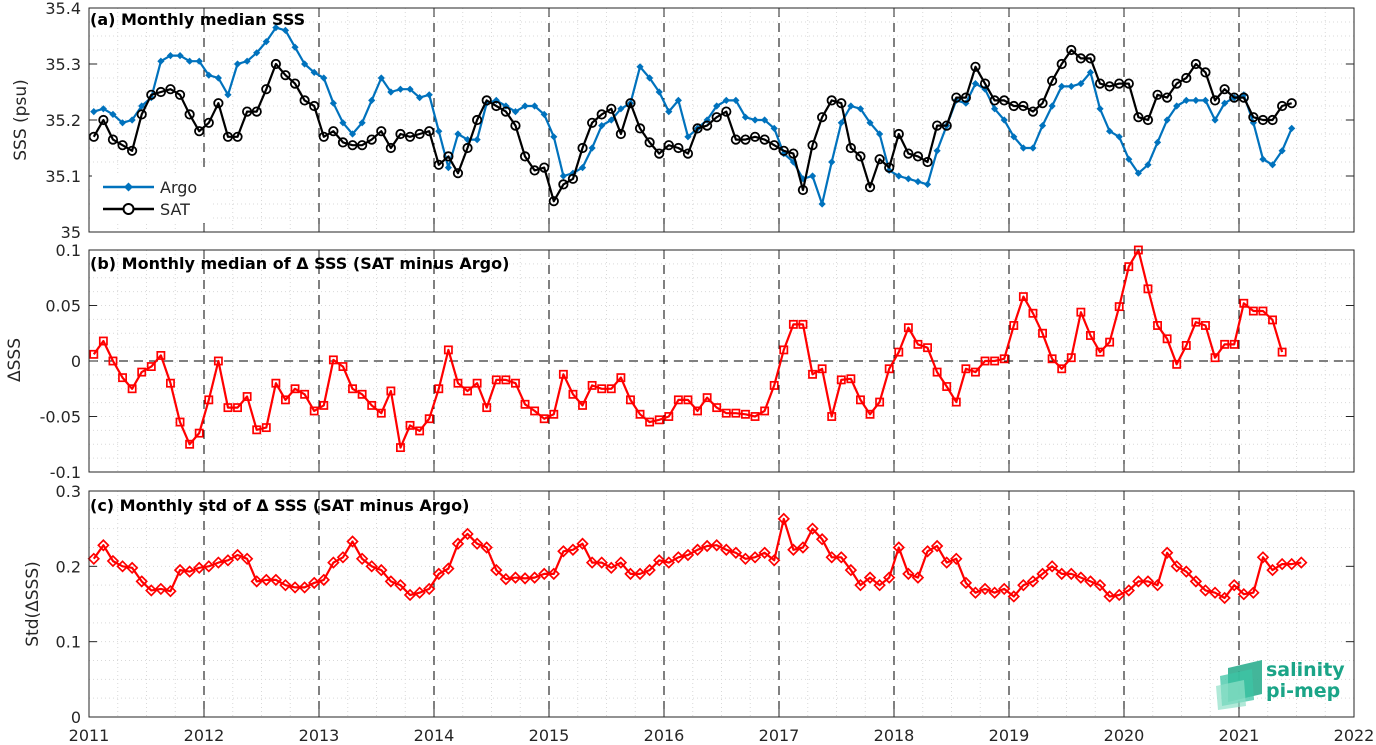 This screenshot has height=745, width=1376. What do you see at coordinates (697, 558) in the screenshot?
I see `panel-c-series` at bounding box center [697, 558].